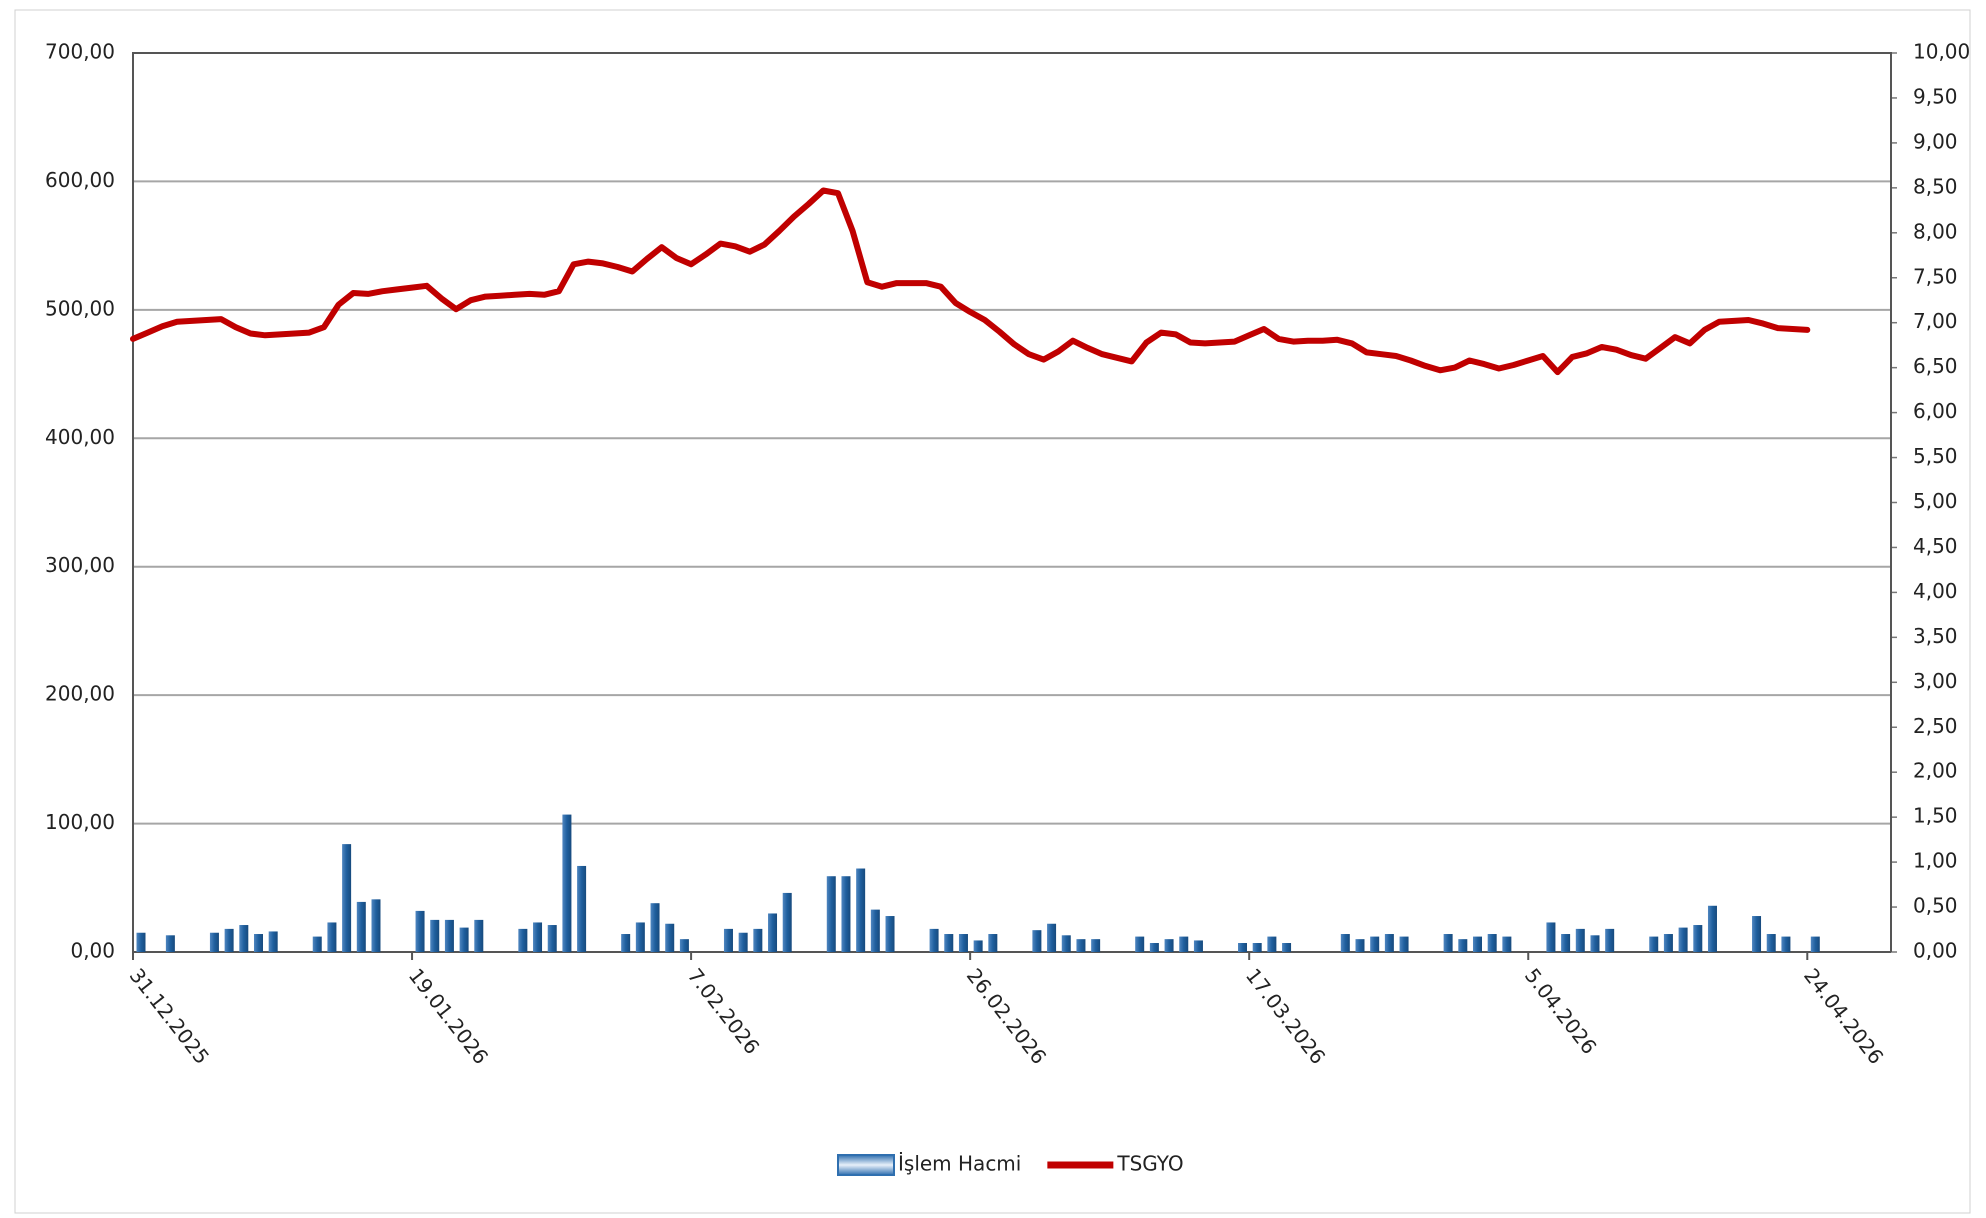 Image resolution: width=1986 pixels, height=1218 pixels. I want to click on line, so click(970, 281).